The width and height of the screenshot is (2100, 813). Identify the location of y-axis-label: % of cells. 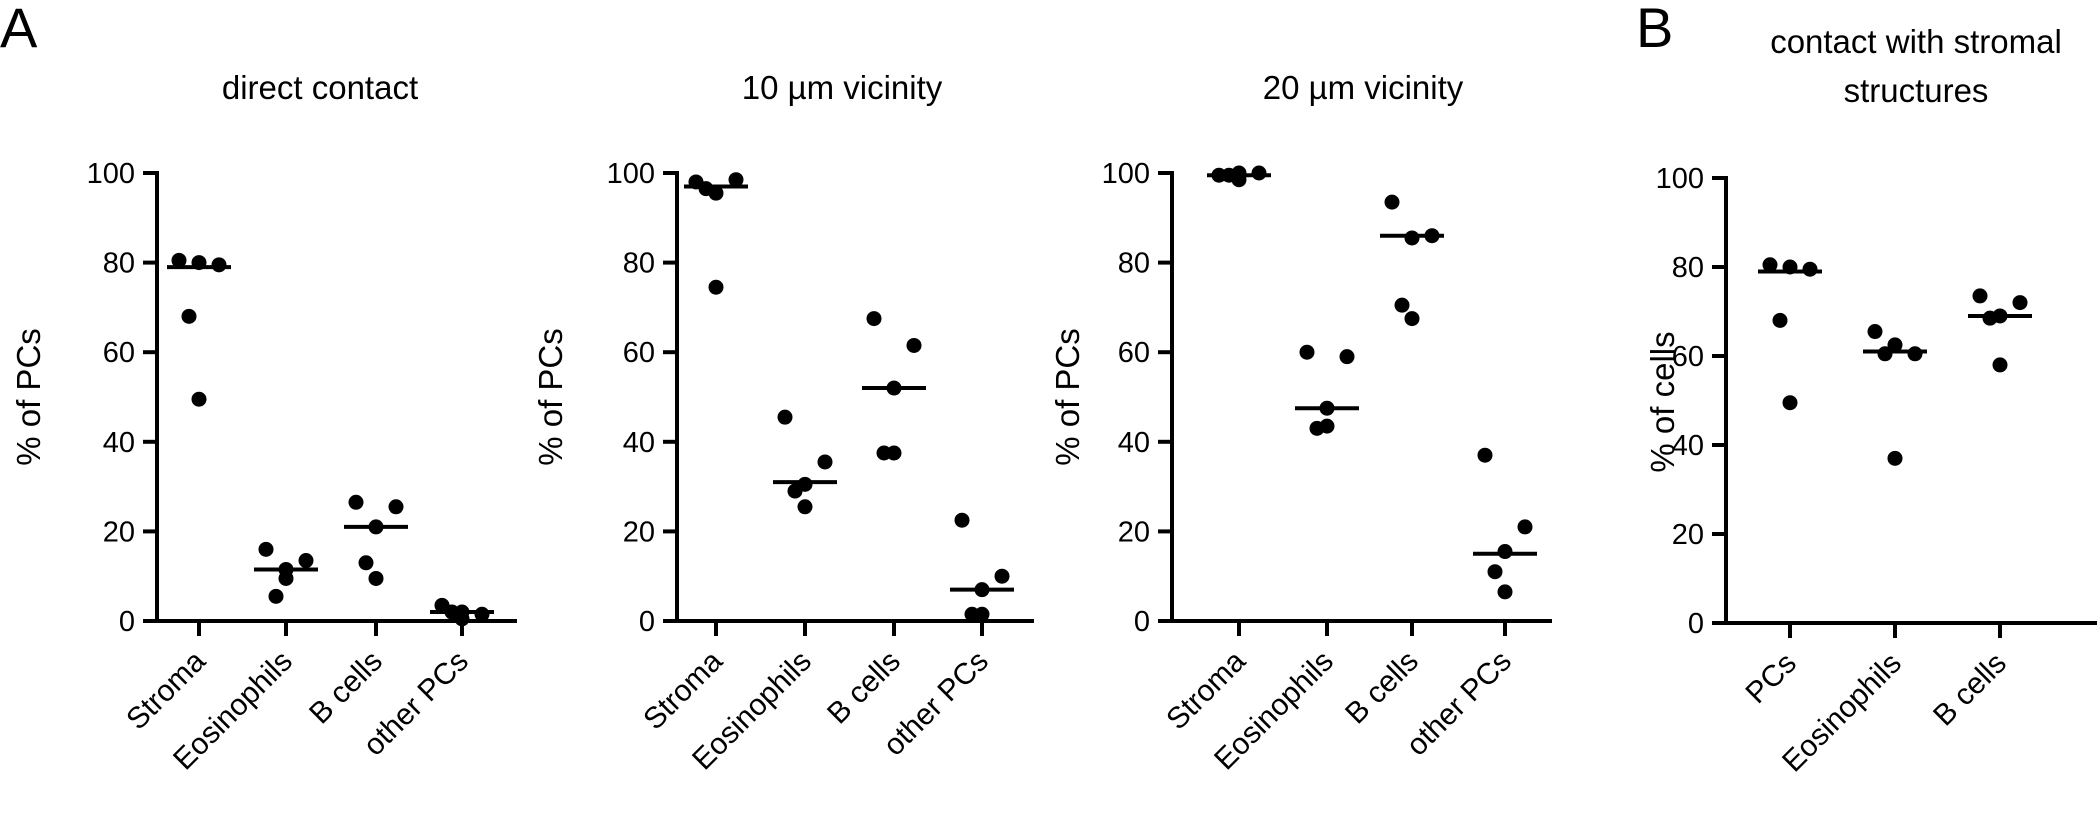
(1662, 401).